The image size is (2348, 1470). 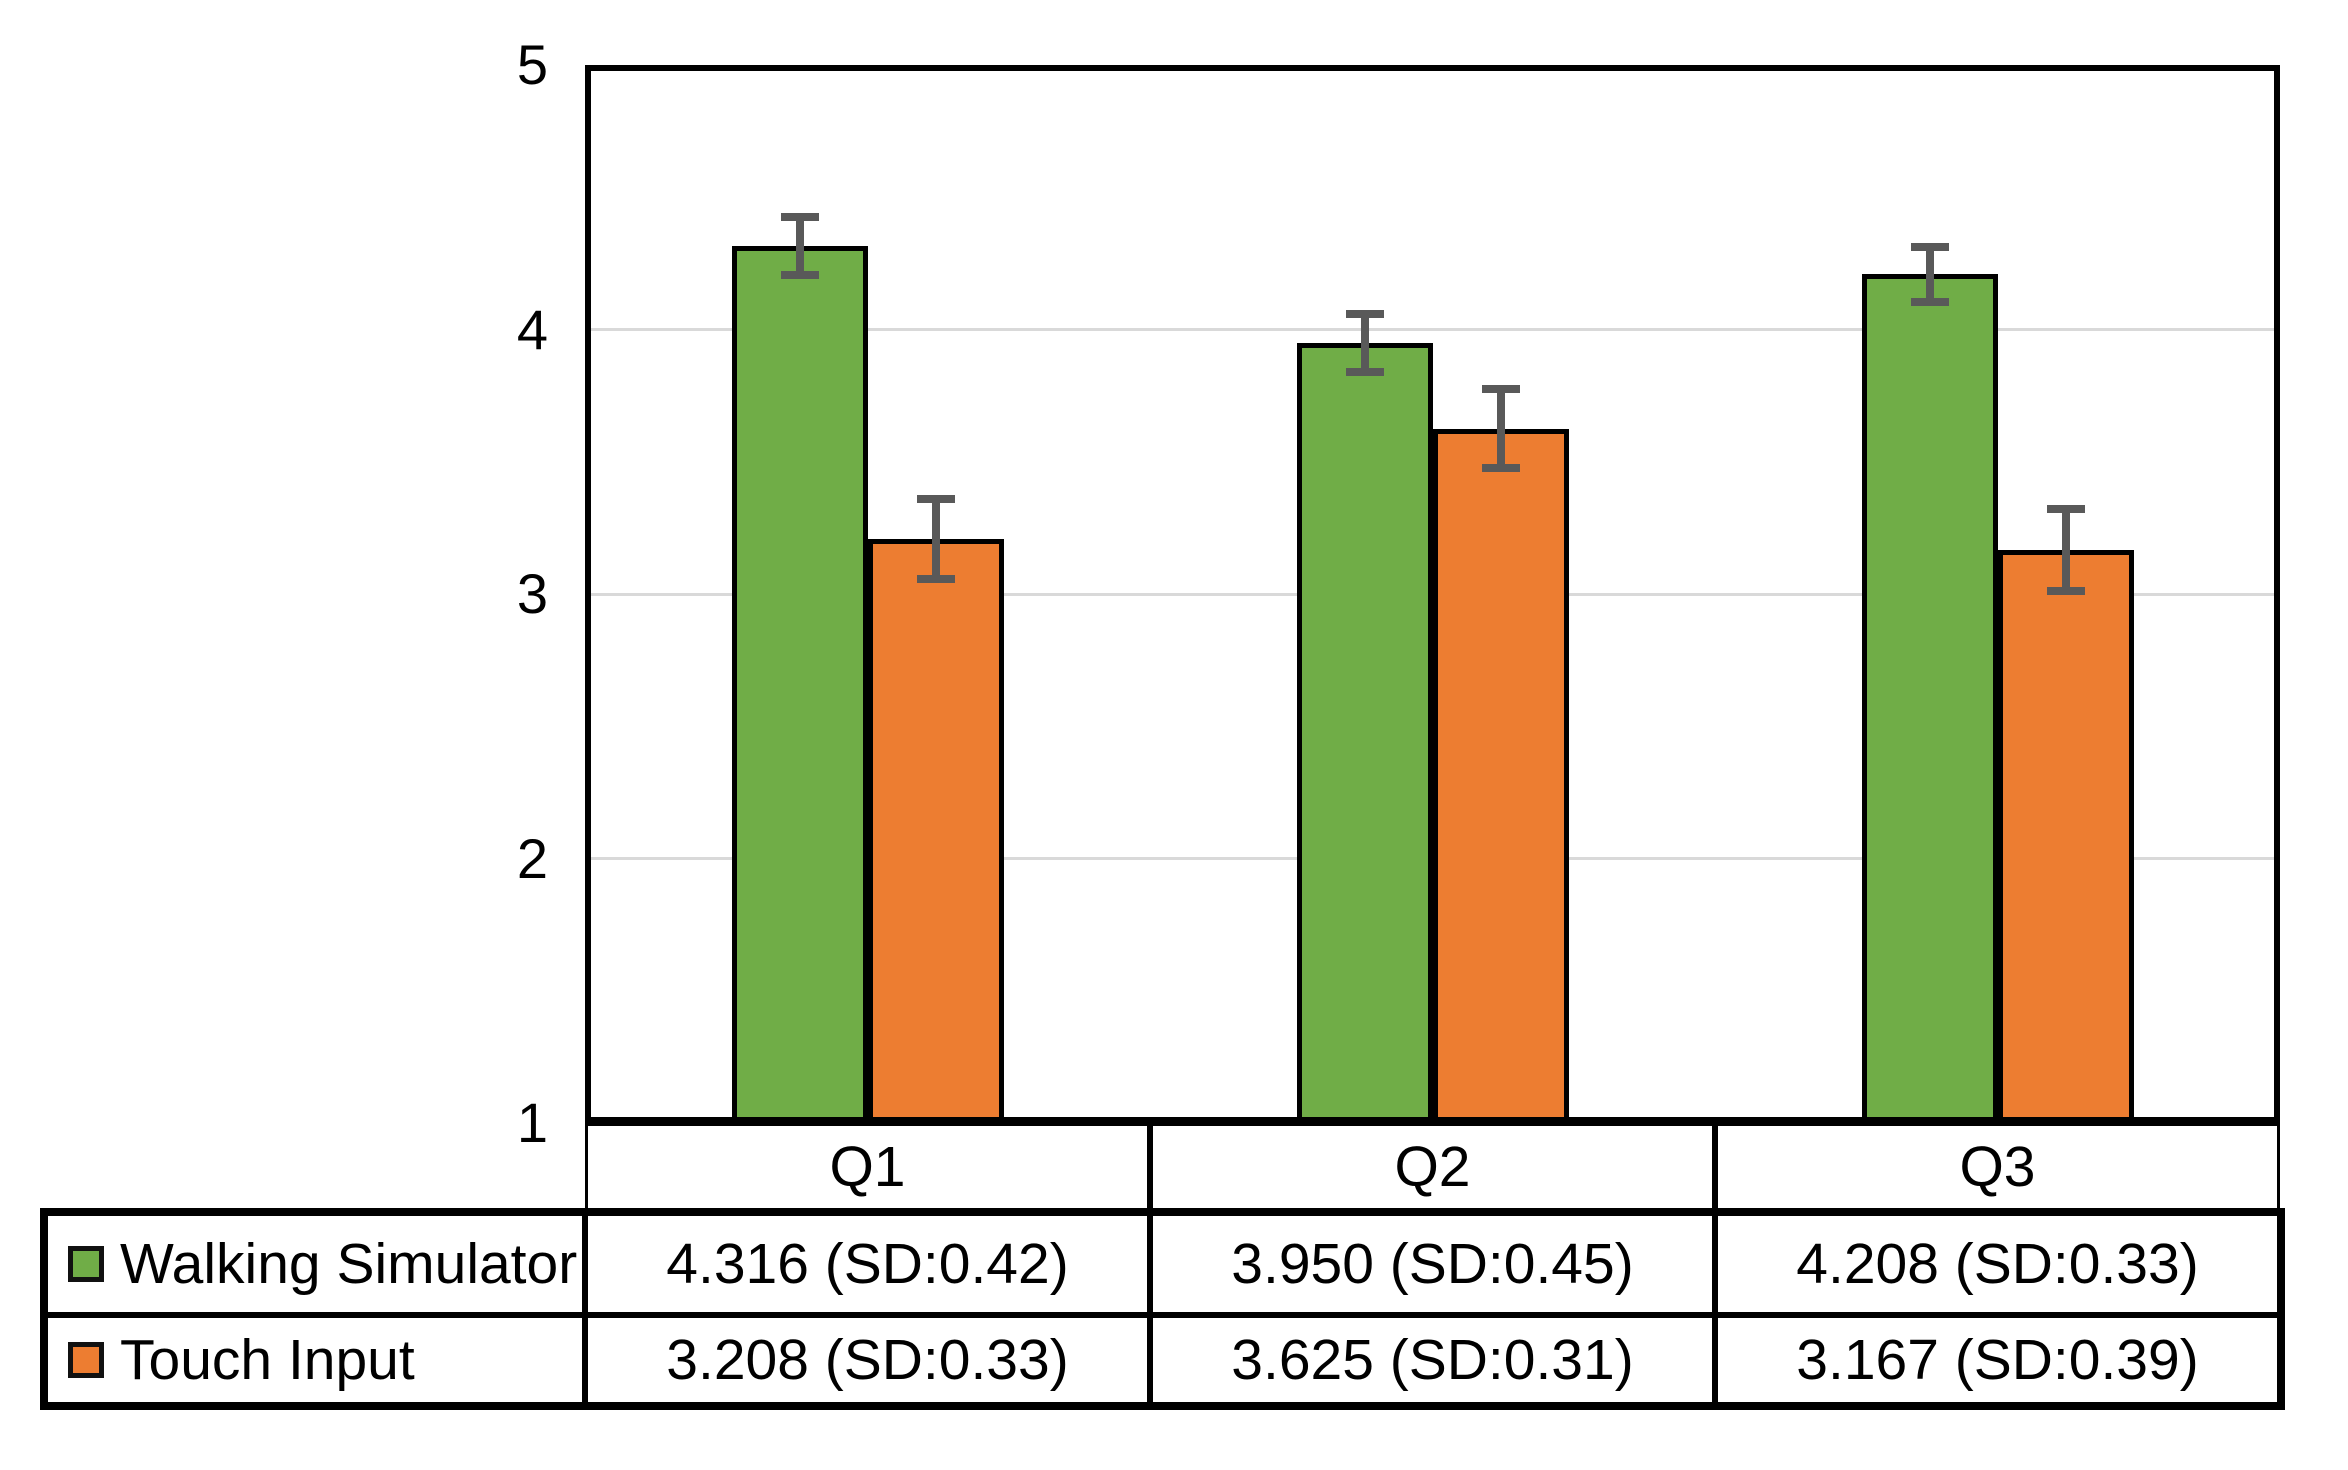 What do you see at coordinates (532, 858) in the screenshot?
I see `y-tick-label-2: 2` at bounding box center [532, 858].